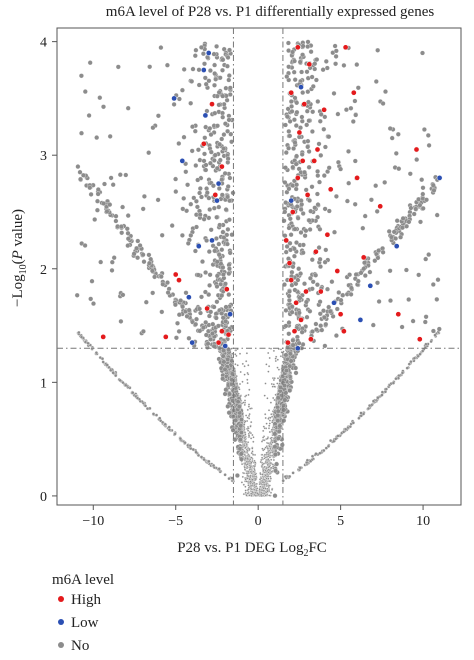  What do you see at coordinates (96, 353) in the screenshot?
I see `gene-point-2064` at bounding box center [96, 353].